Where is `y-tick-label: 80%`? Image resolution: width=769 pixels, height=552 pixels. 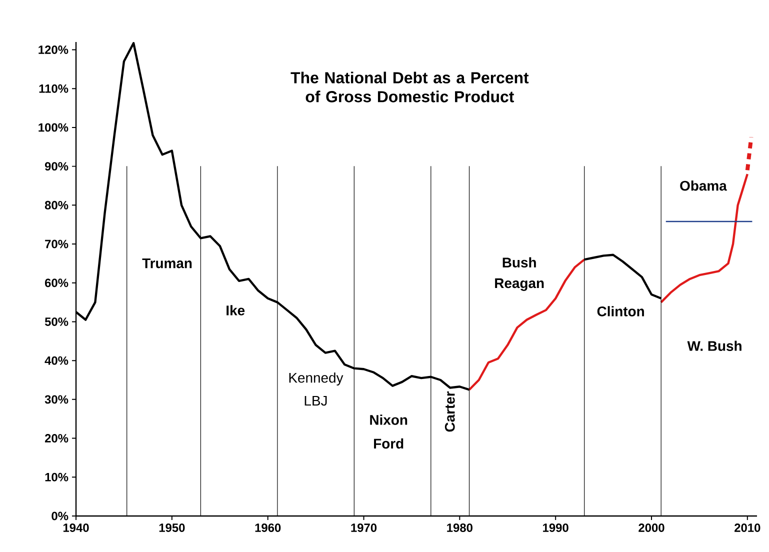 y-tick-label: 80% is located at coordinates (56, 205).